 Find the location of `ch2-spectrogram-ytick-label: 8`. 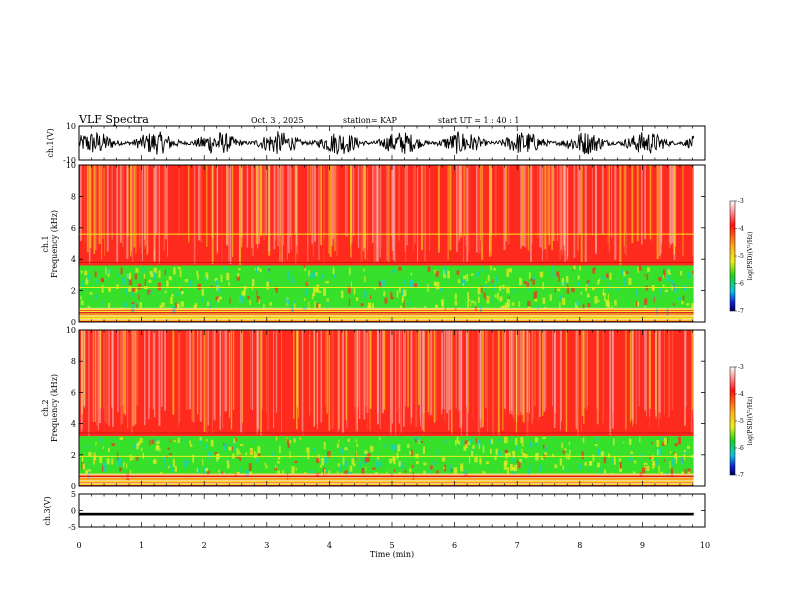

ch2-spectrogram-ytick-label: 8 is located at coordinates (73, 361).